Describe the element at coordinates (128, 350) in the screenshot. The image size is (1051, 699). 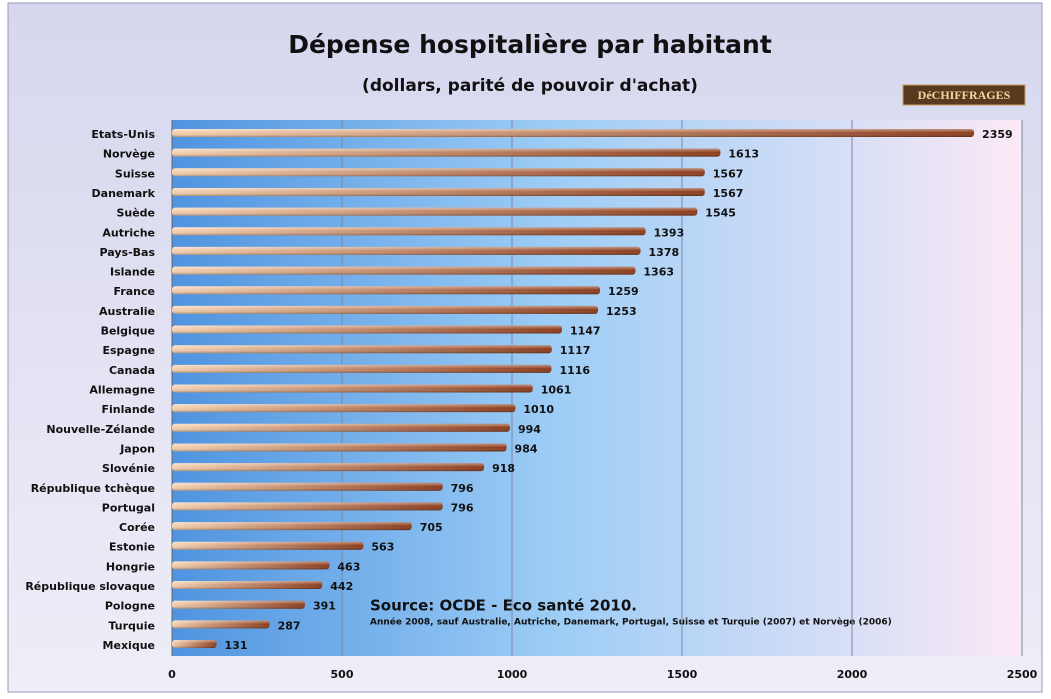
I see `y-tick-label: Espagne` at that location.